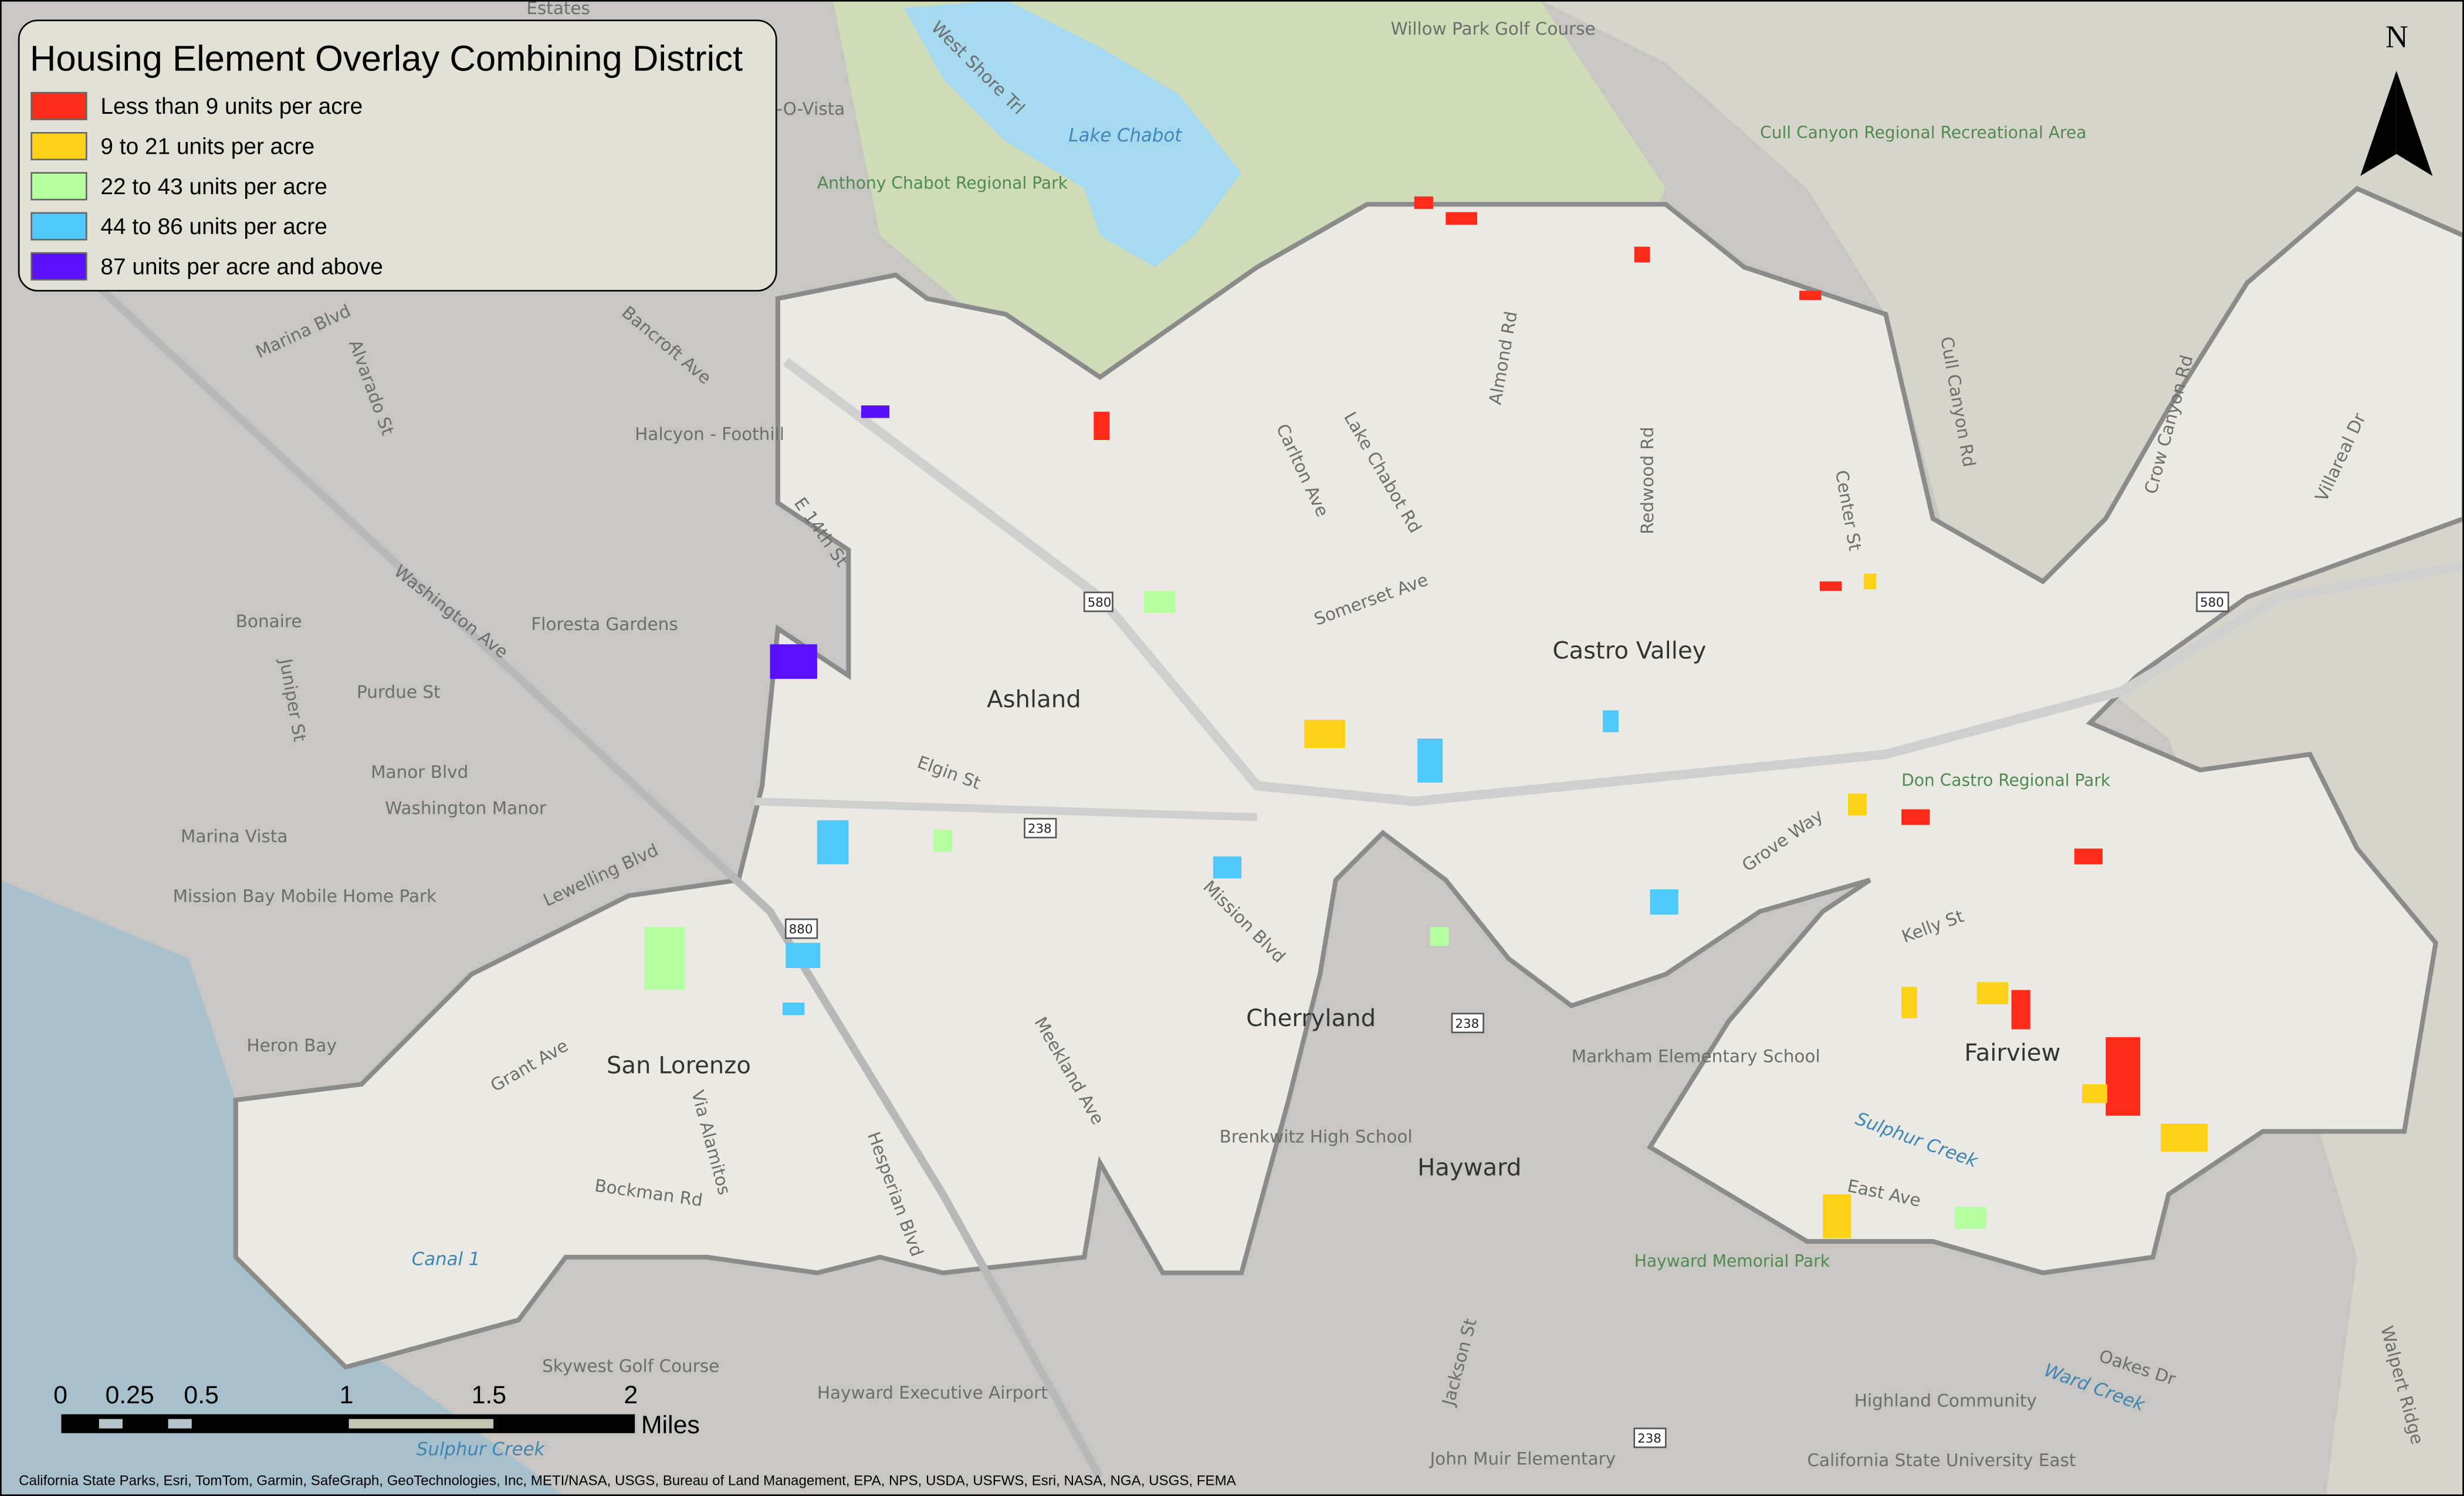  Describe the element at coordinates (446, 1259) in the screenshot. I see `label-canal1: Canal 1` at that location.